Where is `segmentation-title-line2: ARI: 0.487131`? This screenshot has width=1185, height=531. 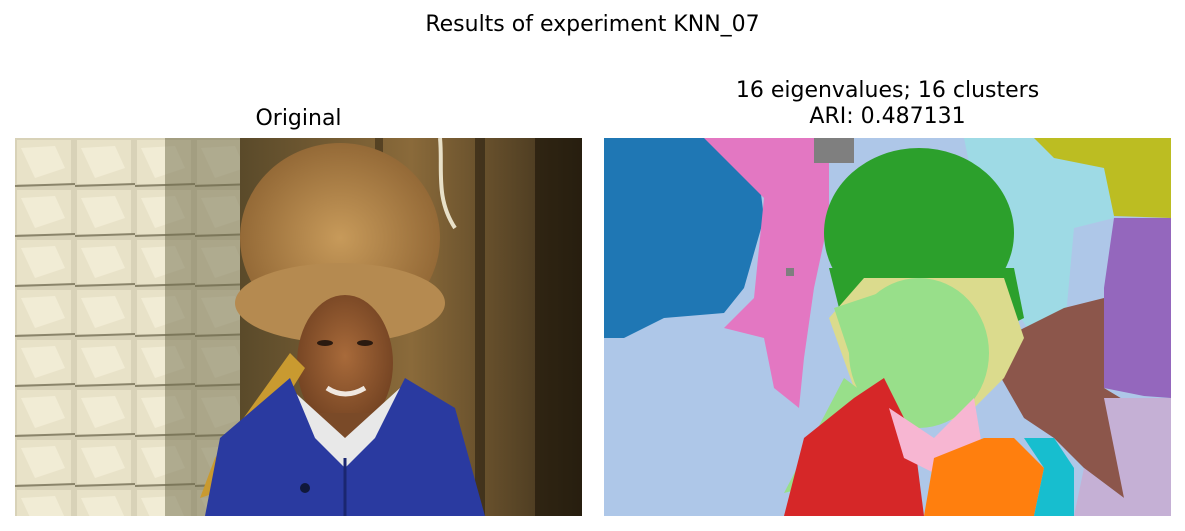 segmentation-title-line2: ARI: 0.487131 is located at coordinates (887, 116).